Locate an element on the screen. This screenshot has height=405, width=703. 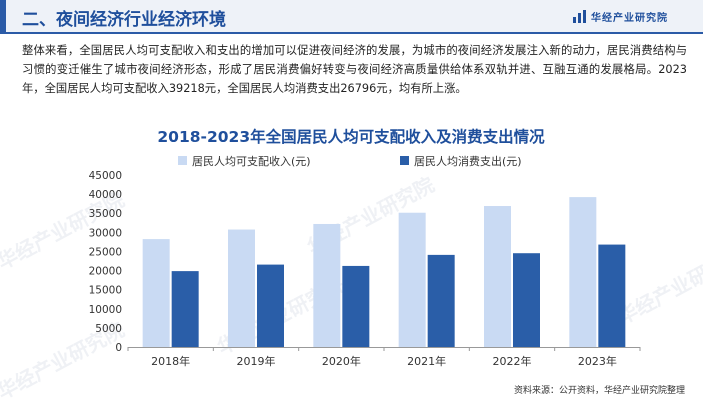
section-header: 二、夜间经济行业经济环境 华经产业研究院 is located at coordinates (351, 16).